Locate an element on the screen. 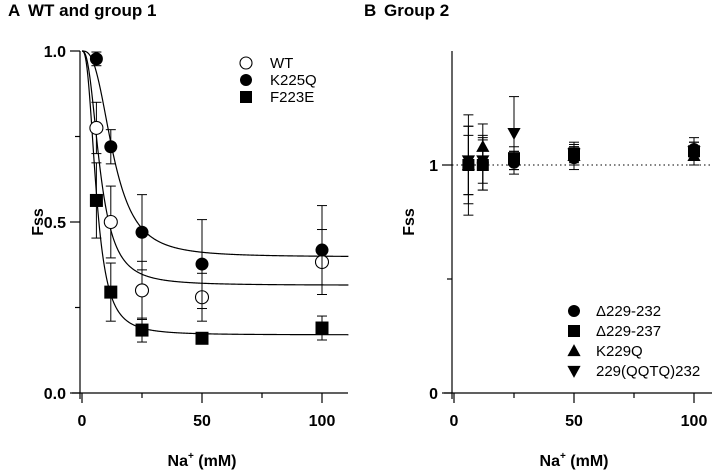 The image size is (720, 472). y-tick-label: 0 is located at coordinates (433, 394).